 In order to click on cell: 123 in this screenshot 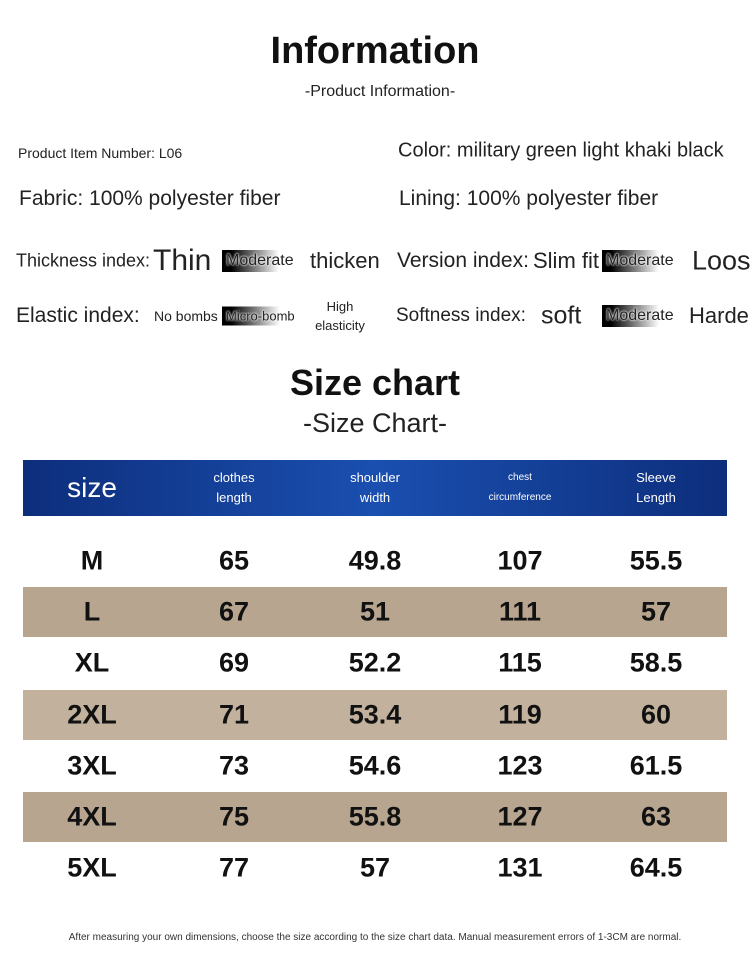, I will do `click(520, 765)`.